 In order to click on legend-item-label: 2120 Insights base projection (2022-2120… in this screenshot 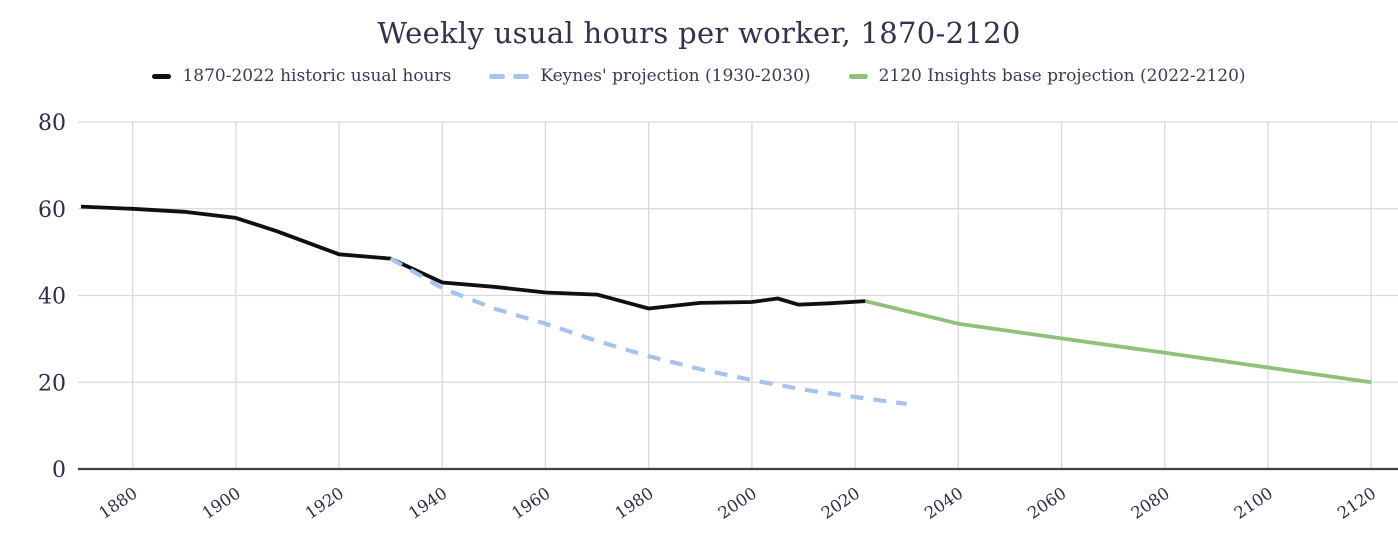, I will do `click(1062, 76)`.